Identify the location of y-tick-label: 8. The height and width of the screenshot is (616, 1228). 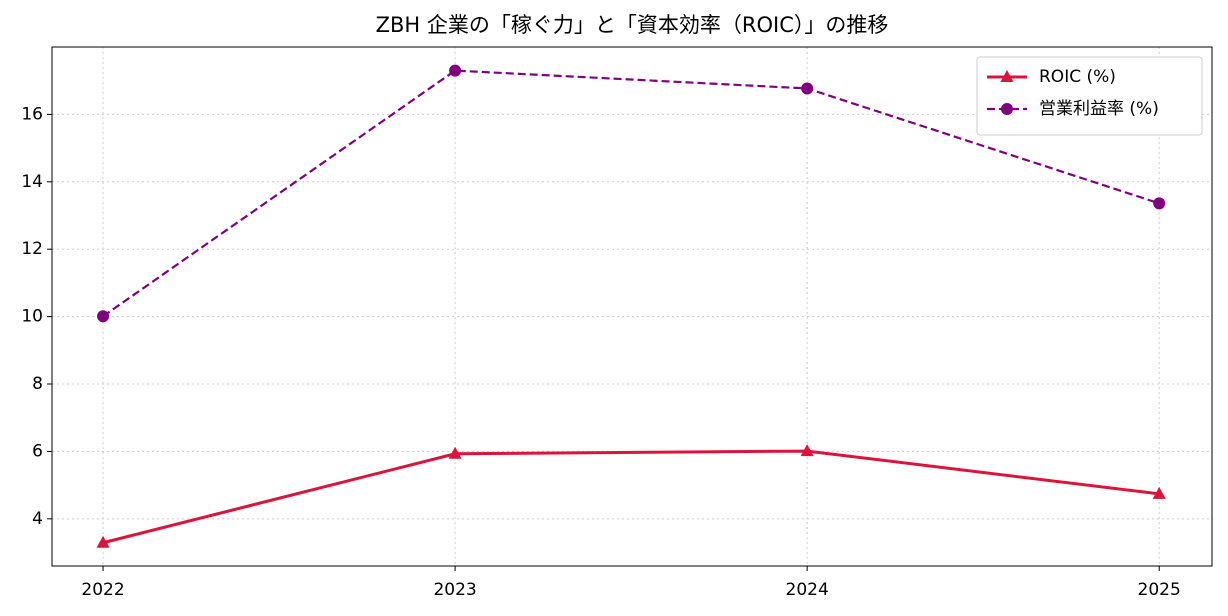
(37, 384).